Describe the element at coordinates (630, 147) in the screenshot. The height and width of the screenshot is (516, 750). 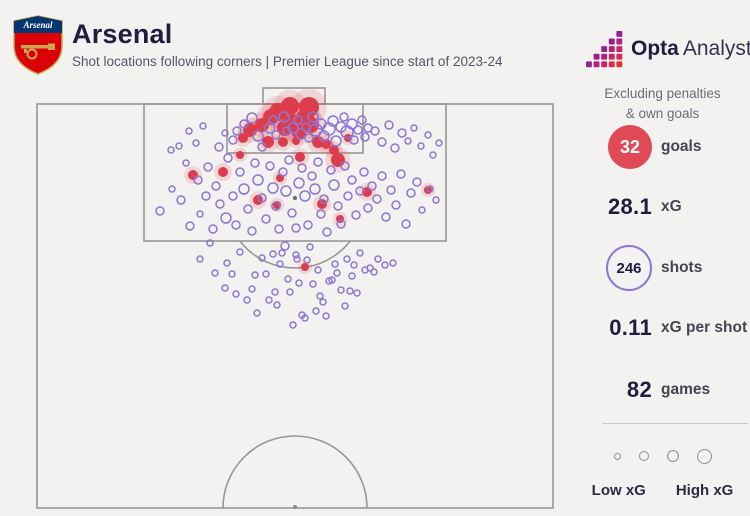
I see `goals-badge: 32` at that location.